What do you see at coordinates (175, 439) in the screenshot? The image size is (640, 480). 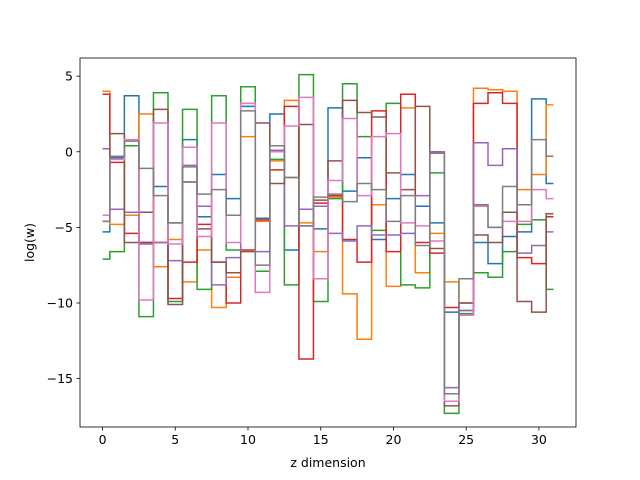 I see `x-tick-label: 5` at bounding box center [175, 439].